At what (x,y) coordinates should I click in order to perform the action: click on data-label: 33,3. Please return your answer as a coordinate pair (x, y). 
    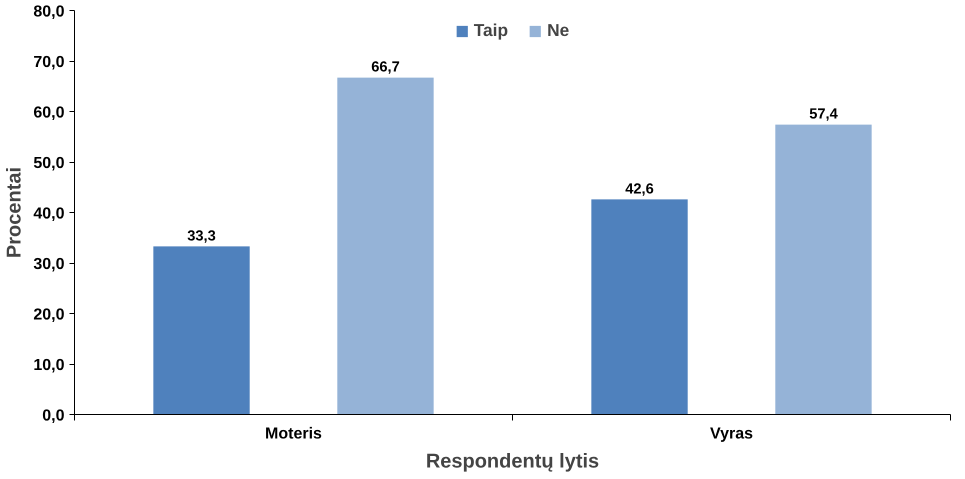
    Looking at the image, I should click on (201, 236).